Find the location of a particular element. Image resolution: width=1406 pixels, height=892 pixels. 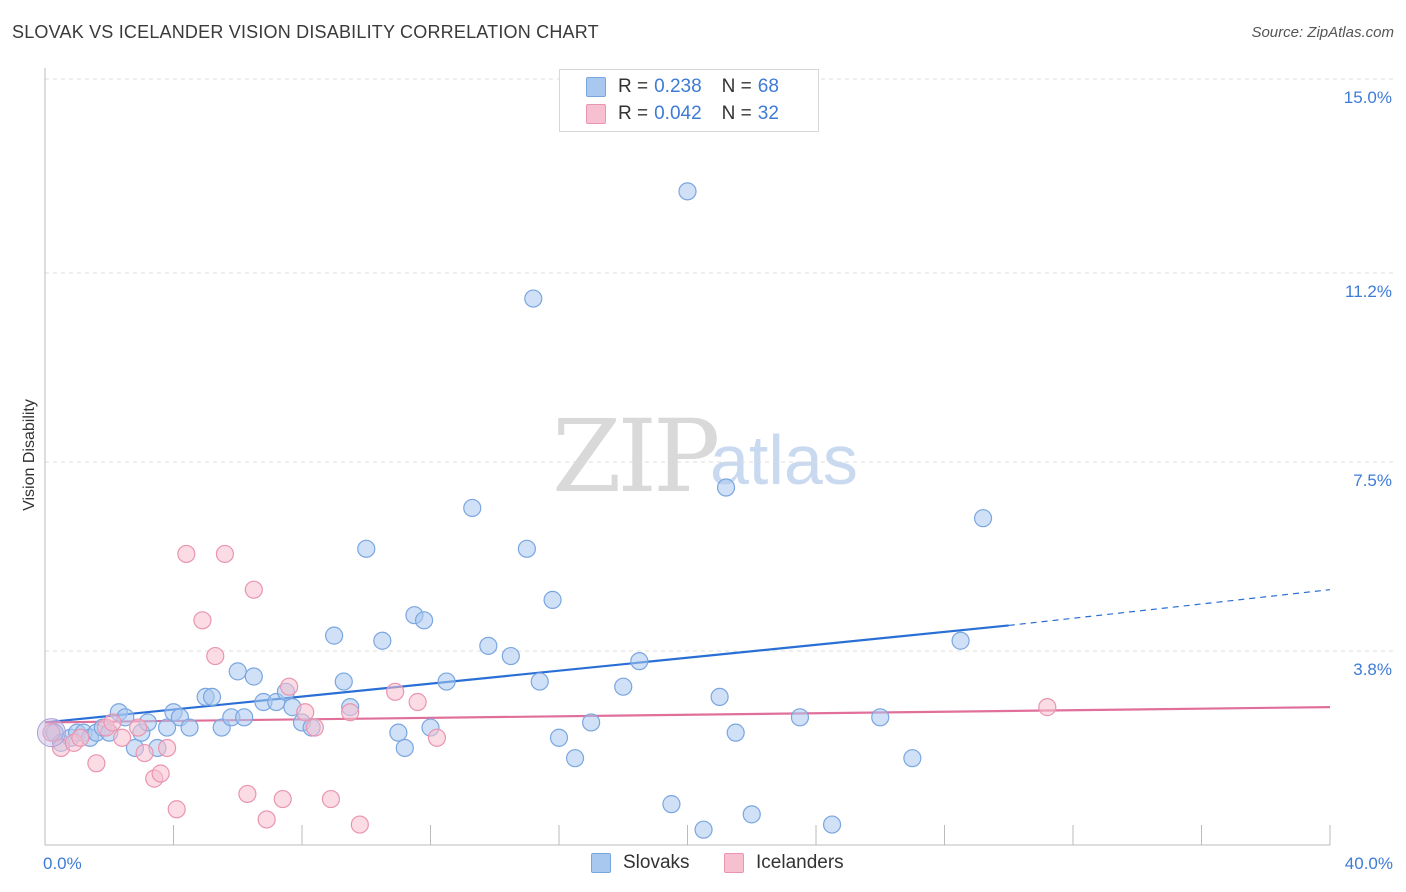

trendline-slovaks is located at coordinates (526, 674).